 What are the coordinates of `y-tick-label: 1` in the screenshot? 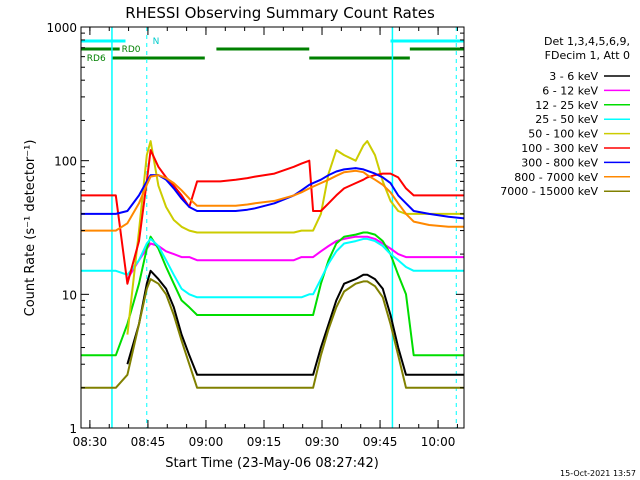 It's located at (73, 429).